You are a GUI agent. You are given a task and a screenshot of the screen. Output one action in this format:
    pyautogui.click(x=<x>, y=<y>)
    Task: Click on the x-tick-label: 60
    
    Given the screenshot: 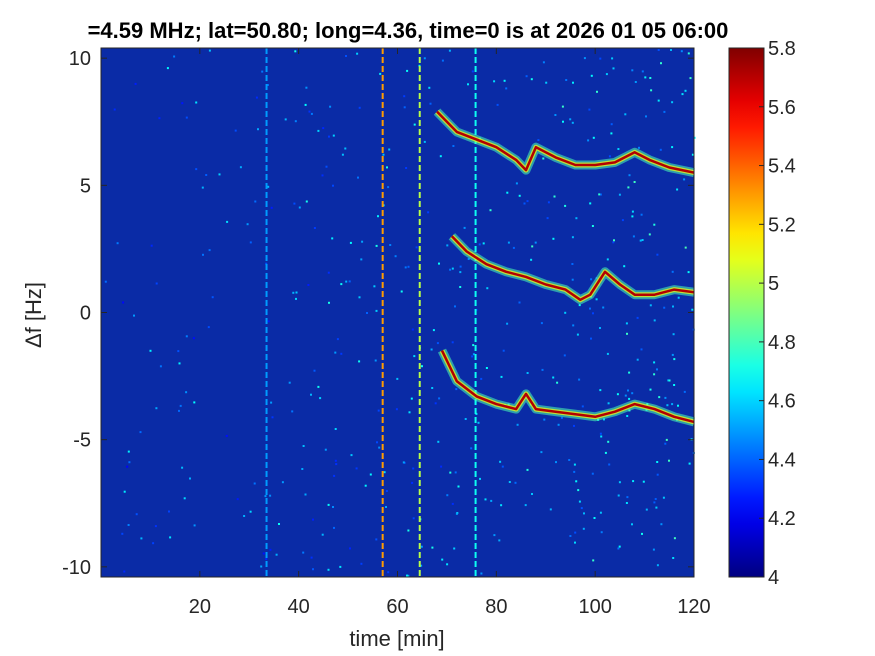 What is the action you would take?
    pyautogui.click(x=397, y=607)
    